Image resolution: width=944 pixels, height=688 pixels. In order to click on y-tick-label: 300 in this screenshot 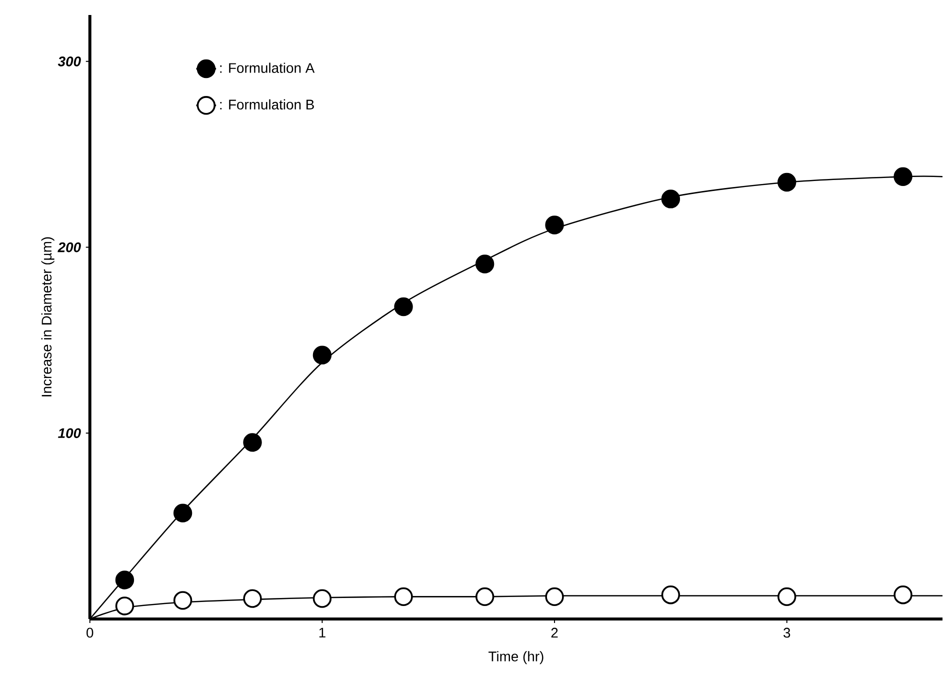, I will do `click(69, 61)`.